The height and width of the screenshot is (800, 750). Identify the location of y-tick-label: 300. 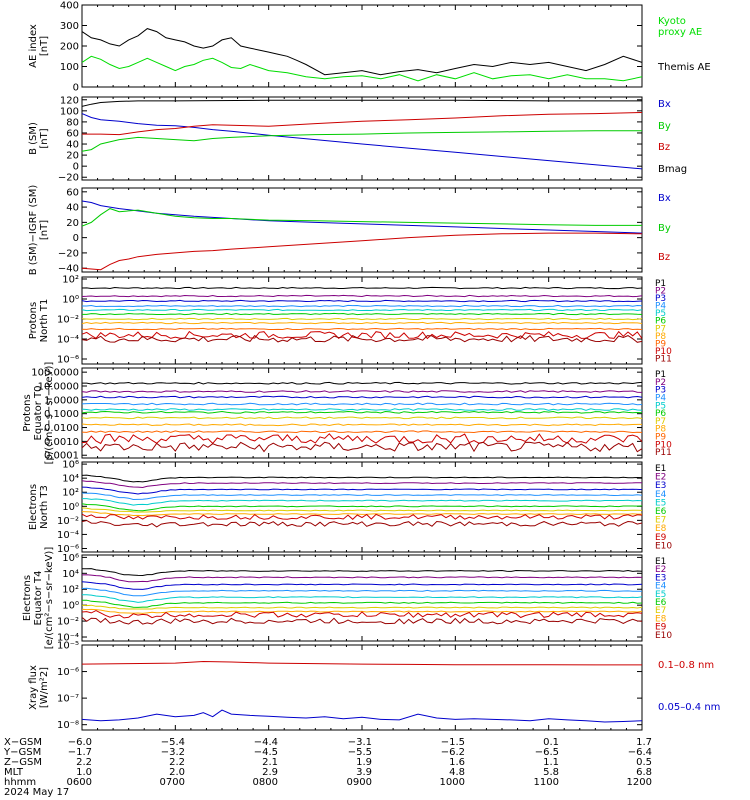
(69, 26).